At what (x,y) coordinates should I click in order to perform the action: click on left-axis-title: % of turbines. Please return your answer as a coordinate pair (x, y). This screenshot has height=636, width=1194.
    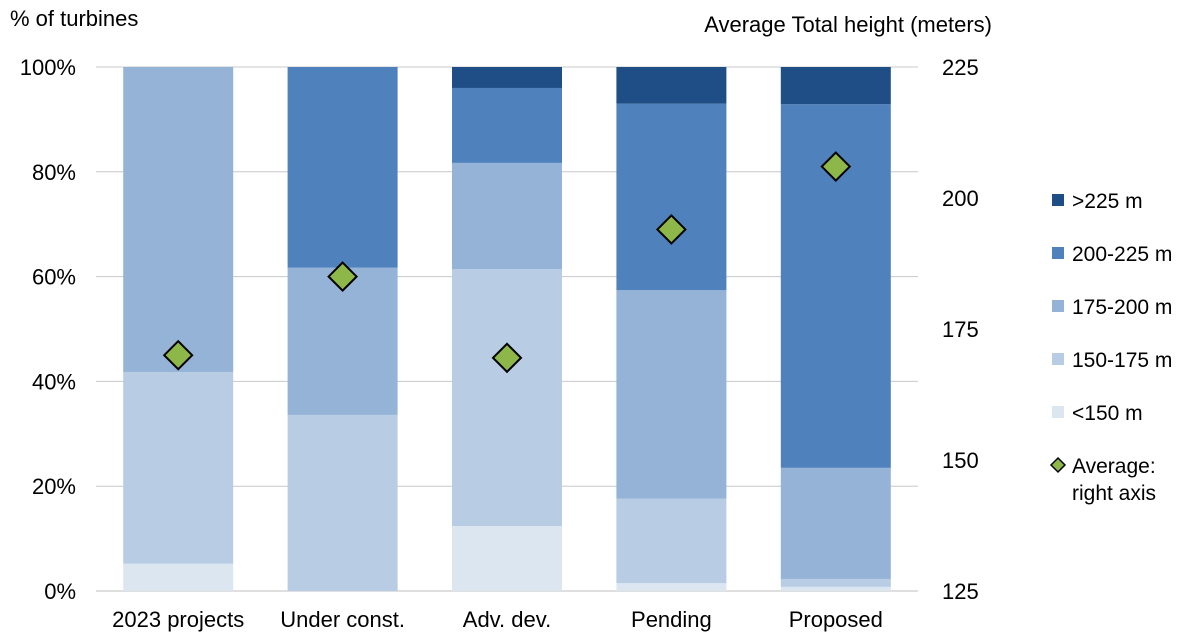
    Looking at the image, I should click on (74, 18).